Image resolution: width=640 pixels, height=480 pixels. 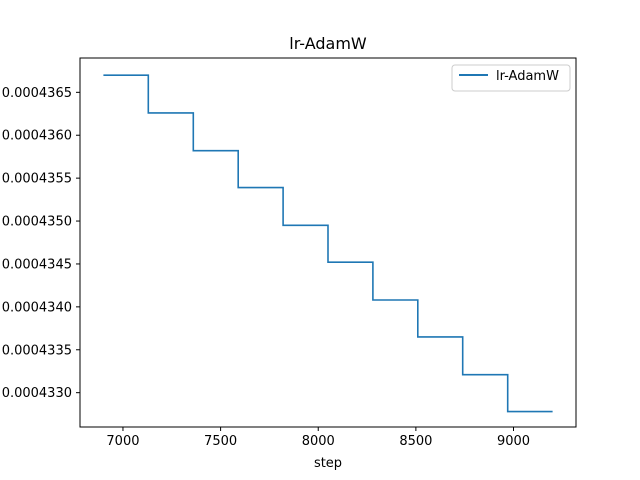 What do you see at coordinates (37, 307) in the screenshot?
I see `y-tick-label: 0.0004340` at bounding box center [37, 307].